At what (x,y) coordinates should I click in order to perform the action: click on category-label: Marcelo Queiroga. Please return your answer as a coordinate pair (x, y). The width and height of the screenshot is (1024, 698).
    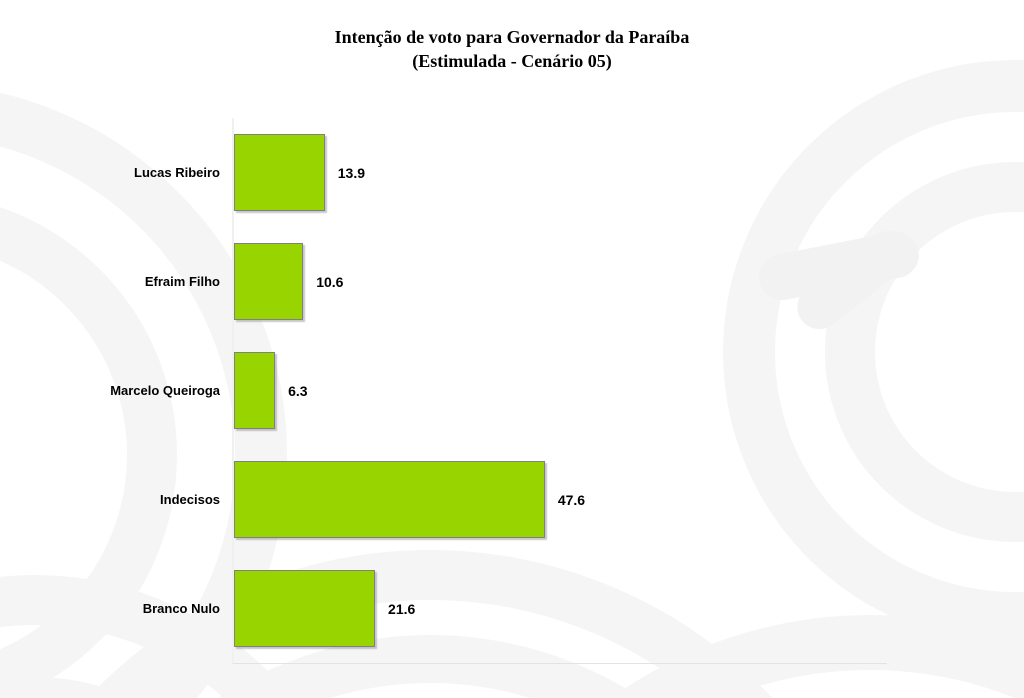
    Looking at the image, I should click on (165, 390).